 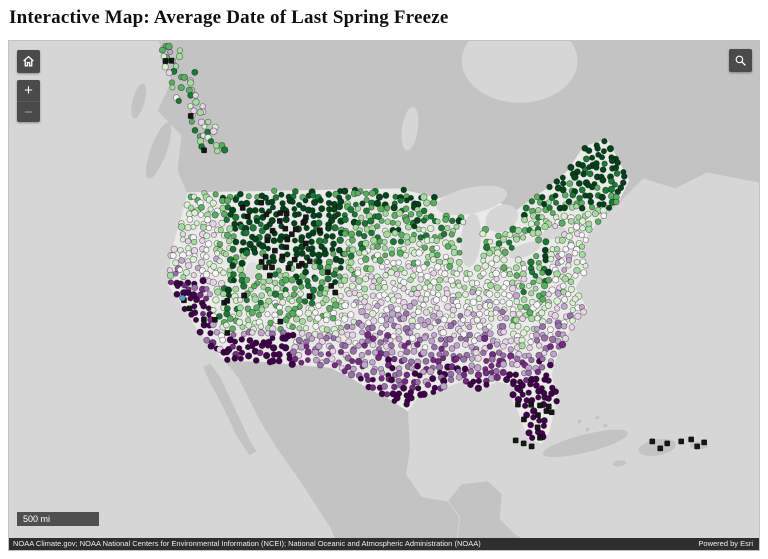 What do you see at coordinates (28, 111) in the screenshot?
I see `zoom-out-button: −` at bounding box center [28, 111].